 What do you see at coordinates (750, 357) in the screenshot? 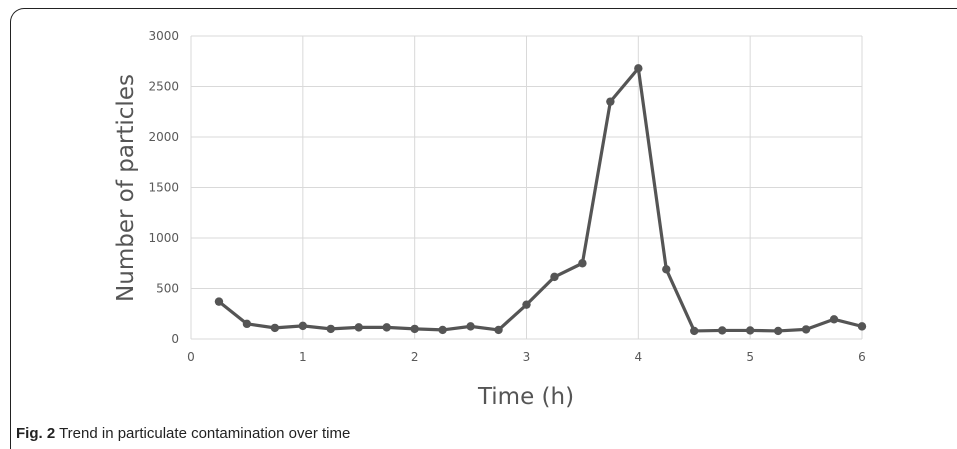
I see `x-tick-label: 5` at bounding box center [750, 357].